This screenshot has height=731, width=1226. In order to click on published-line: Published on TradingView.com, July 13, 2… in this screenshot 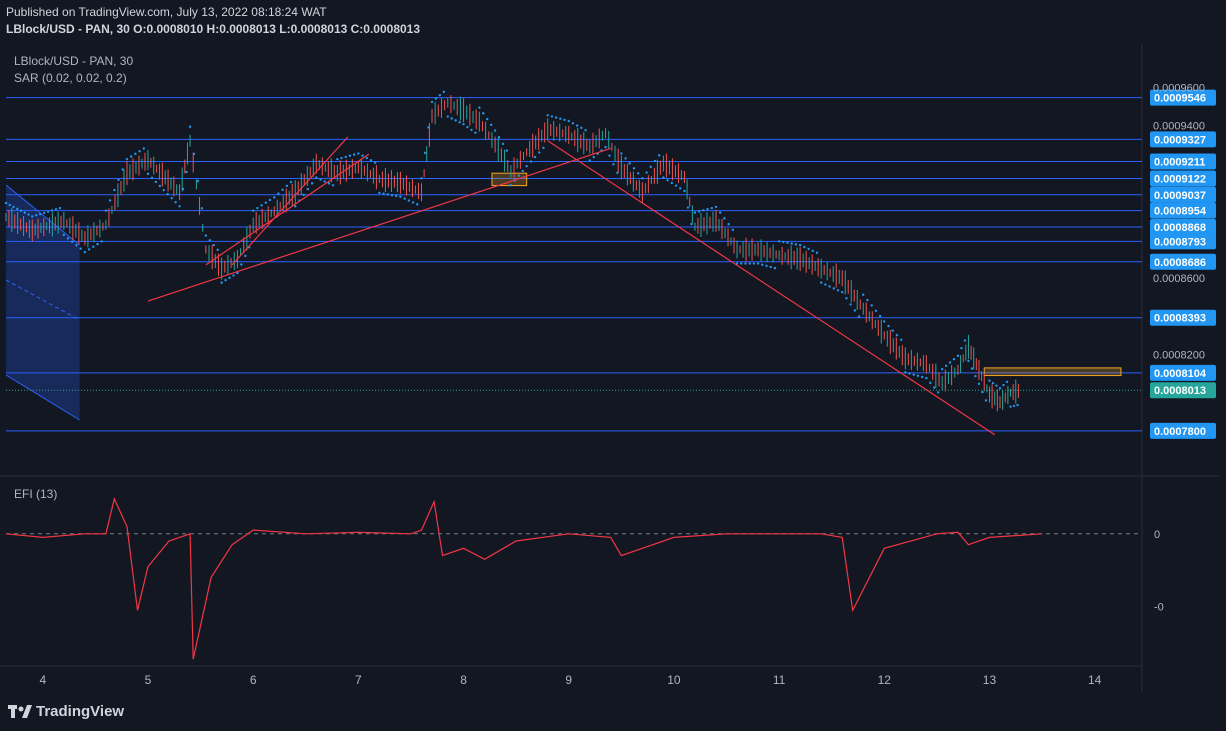, I will do `click(166, 12)`.